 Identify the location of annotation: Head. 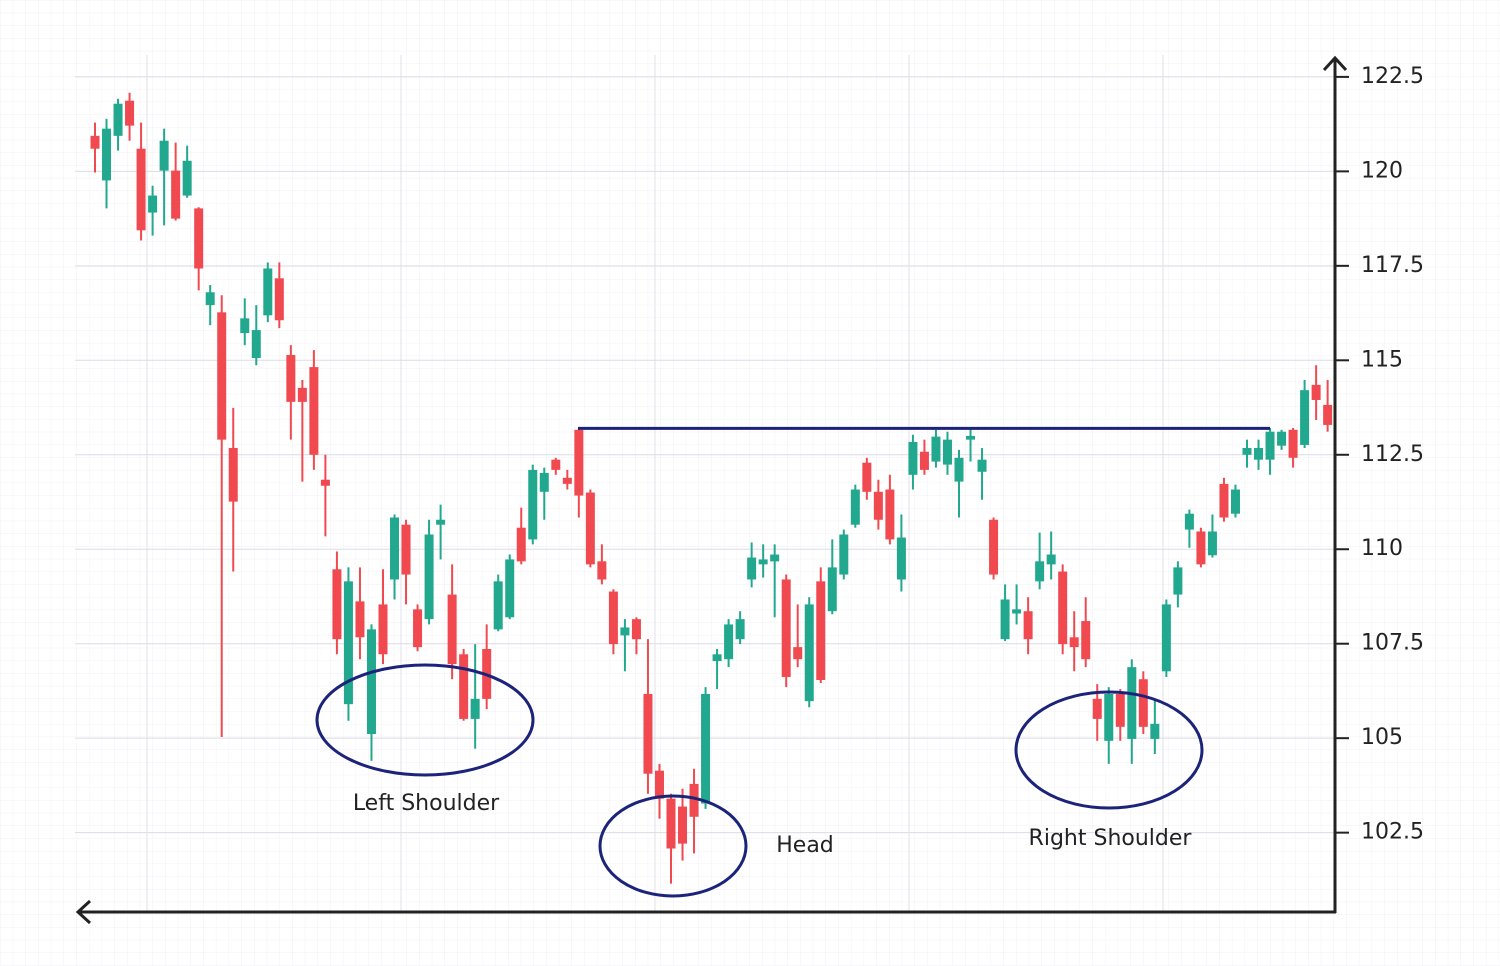
(805, 845).